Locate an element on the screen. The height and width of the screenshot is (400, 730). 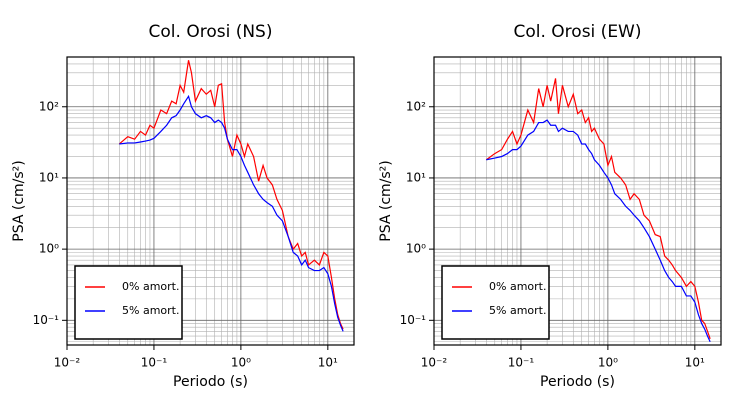
chart-title: Col. Orosi (EW) is located at coordinates (578, 32).